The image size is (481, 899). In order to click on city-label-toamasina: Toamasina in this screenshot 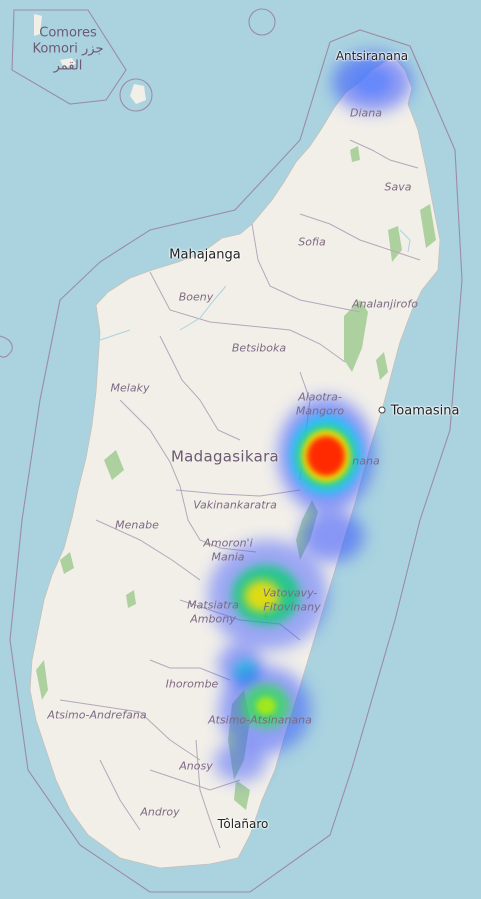, I will do `click(425, 411)`.